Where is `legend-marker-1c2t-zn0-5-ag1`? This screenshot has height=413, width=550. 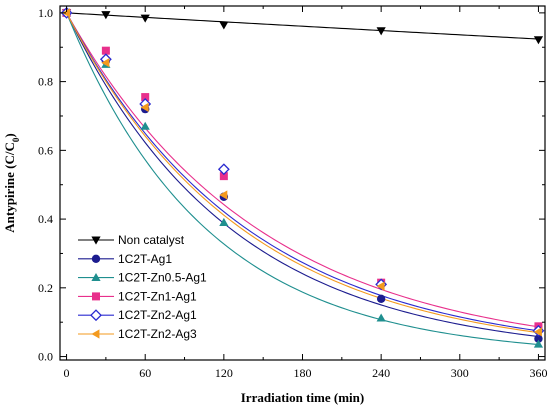 legend-marker-1c2t-zn0-5-ag1 is located at coordinates (96, 277).